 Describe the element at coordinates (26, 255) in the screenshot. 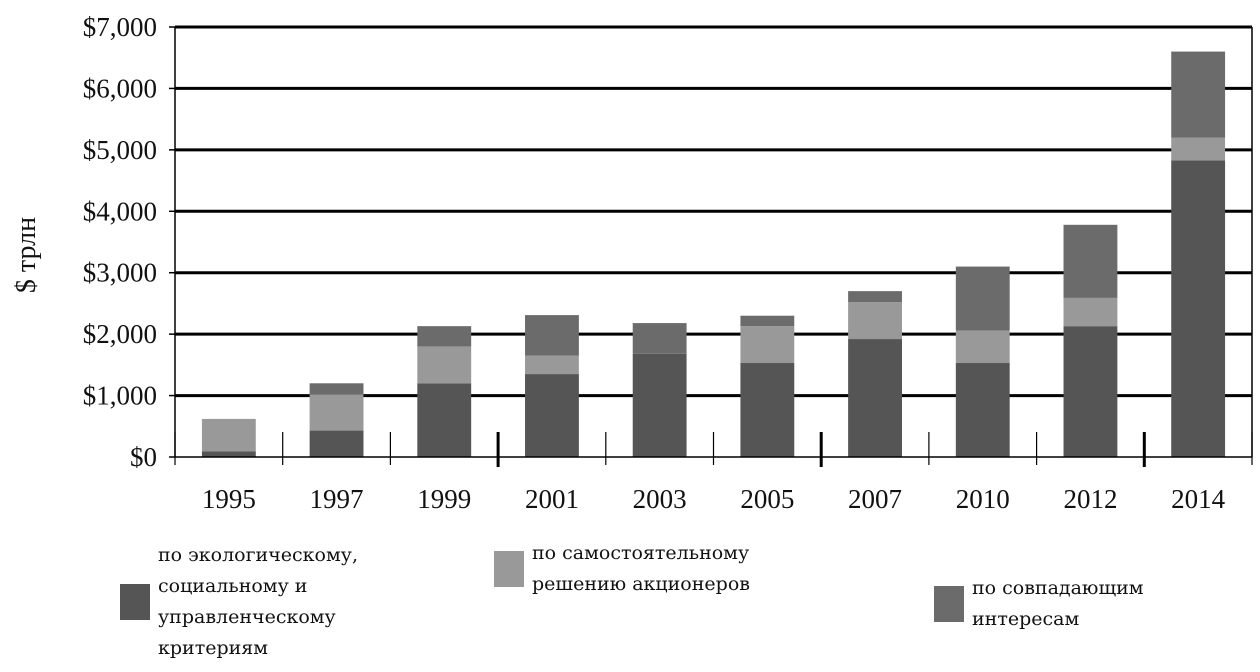

I see `y-axis-label: $ трлн` at that location.